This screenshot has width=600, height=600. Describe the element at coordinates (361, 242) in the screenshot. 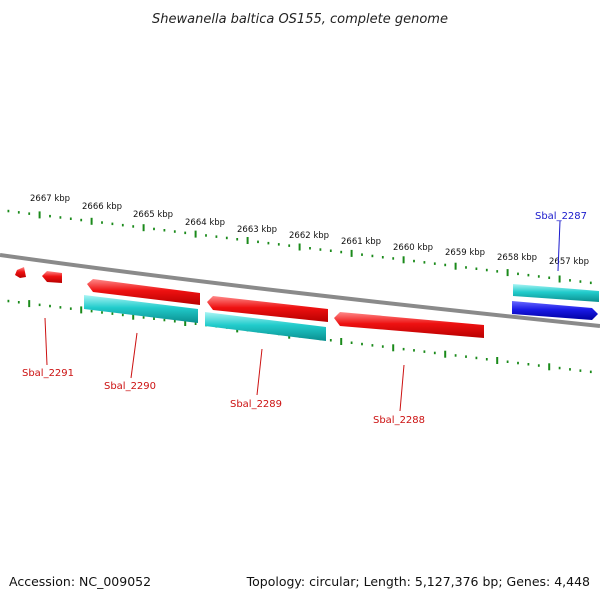

I see `scale-label: 2661 kbp` at that location.